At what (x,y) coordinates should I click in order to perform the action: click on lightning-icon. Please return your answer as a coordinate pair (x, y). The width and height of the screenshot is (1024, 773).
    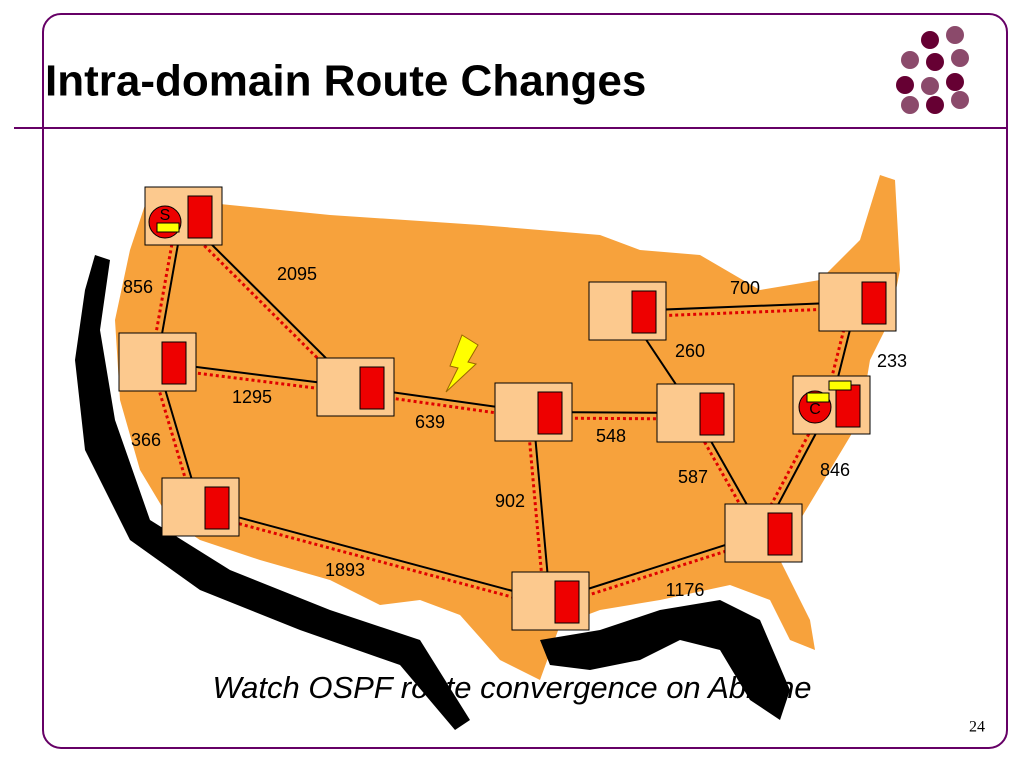
    Looking at the image, I should click on (462, 363).